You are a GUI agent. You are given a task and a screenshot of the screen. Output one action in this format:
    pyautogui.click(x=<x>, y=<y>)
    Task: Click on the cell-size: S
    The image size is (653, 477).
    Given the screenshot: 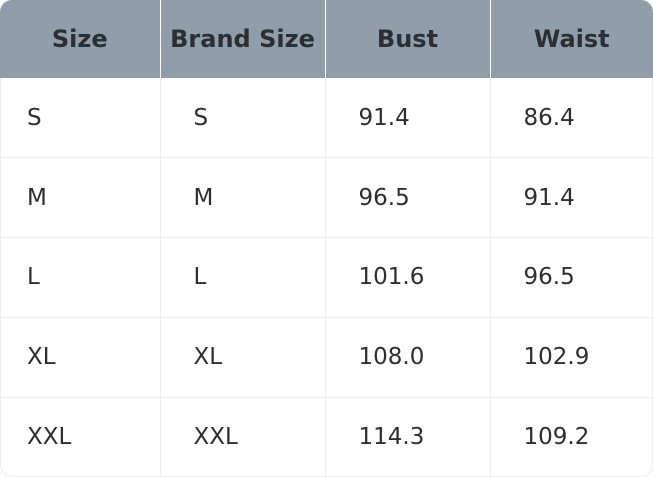 What is the action you would take?
    pyautogui.click(x=80, y=118)
    